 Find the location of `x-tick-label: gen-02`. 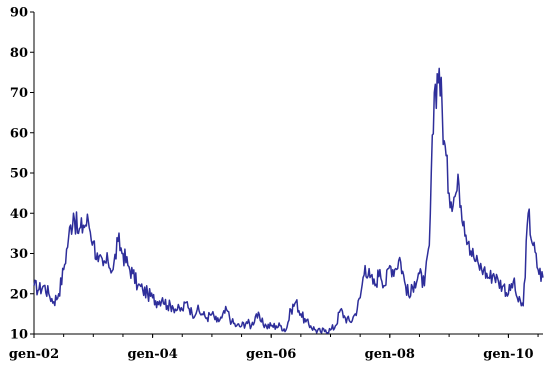

x-tick-label: gen-02 is located at coordinates (34, 354).